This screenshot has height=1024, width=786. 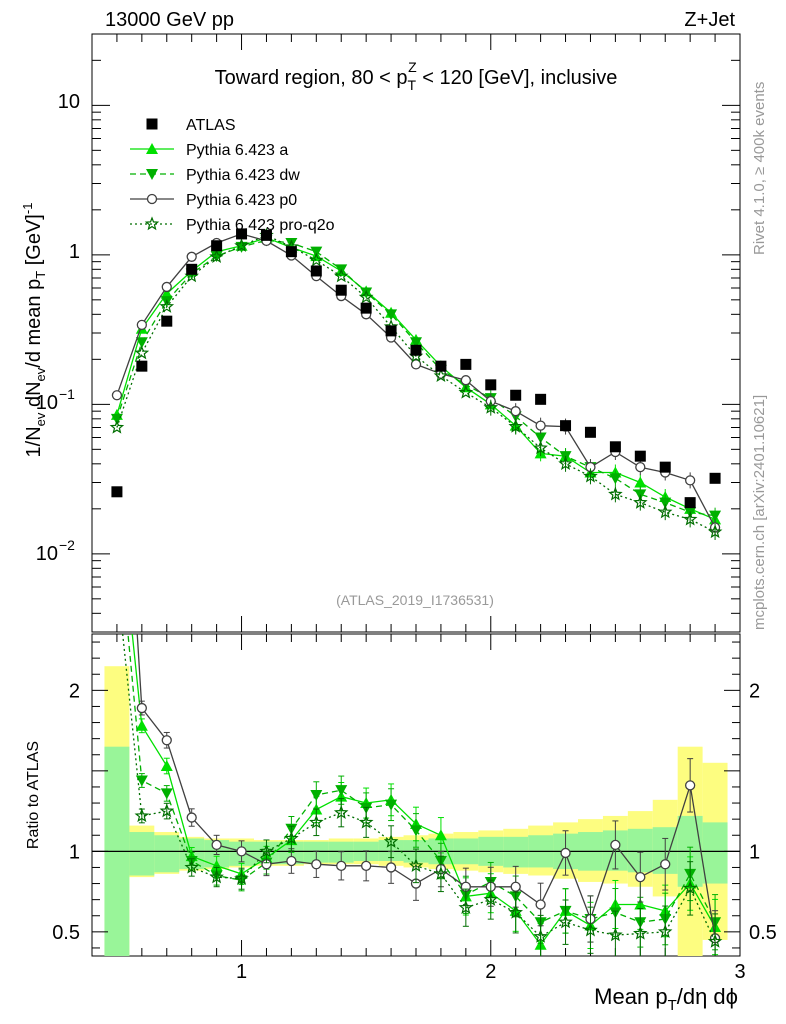 I want to click on legend-marker-pythia-6-423-pro-q2o, so click(x=152, y=223).